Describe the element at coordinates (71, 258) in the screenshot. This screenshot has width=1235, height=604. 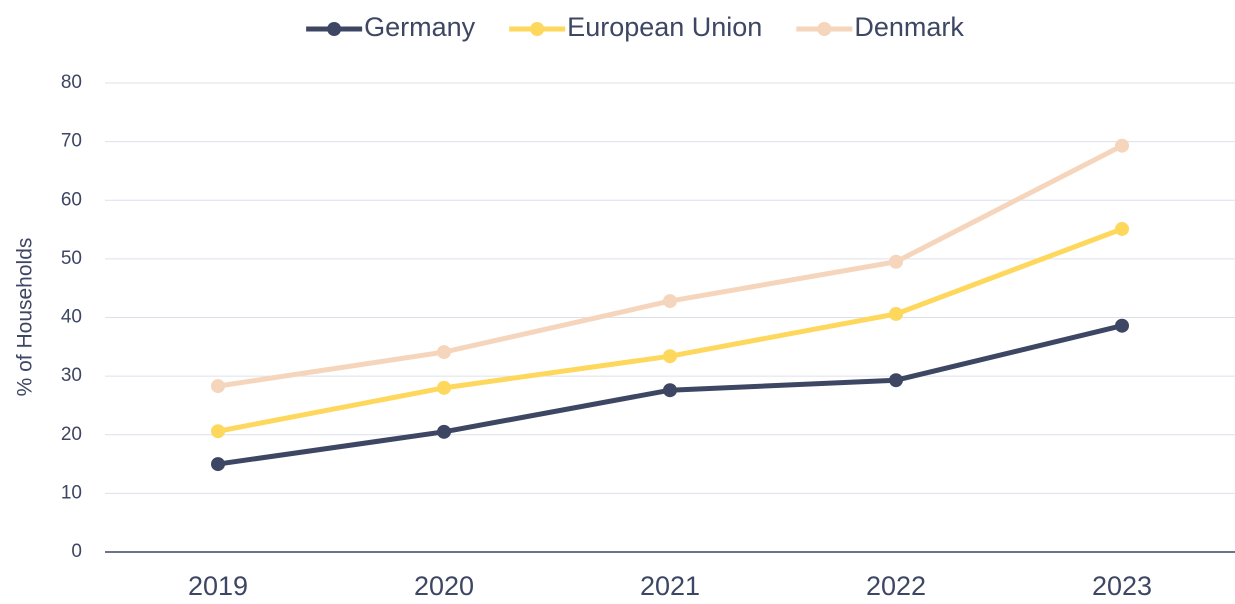
I see `y-tick-label: 50` at that location.